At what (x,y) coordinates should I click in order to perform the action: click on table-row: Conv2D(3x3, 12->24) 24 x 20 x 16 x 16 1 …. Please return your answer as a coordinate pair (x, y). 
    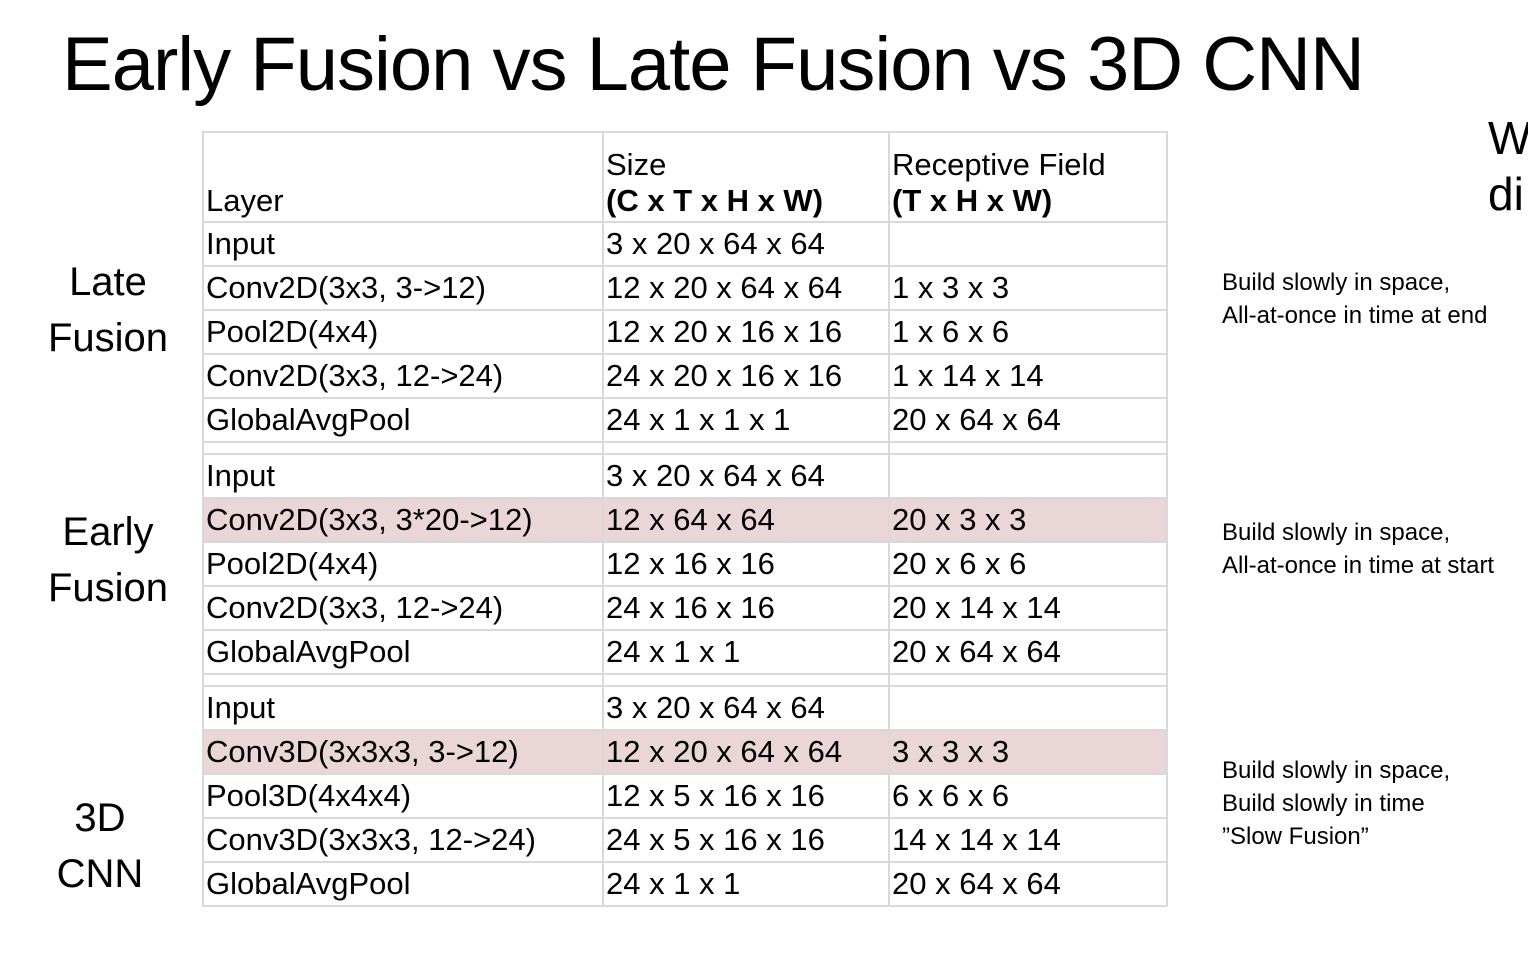
    Looking at the image, I should click on (685, 376).